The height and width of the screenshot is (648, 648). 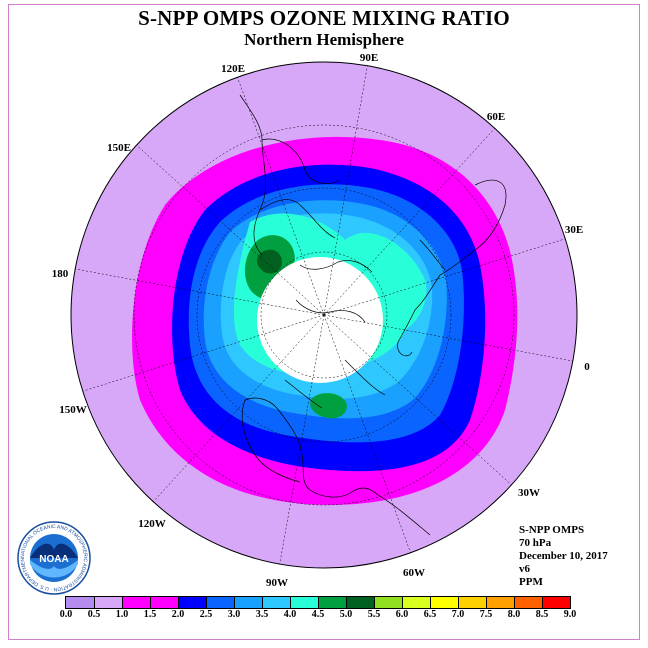 What do you see at coordinates (234, 614) in the screenshot?
I see `colorbar-tick-label: 3.0` at bounding box center [234, 614].